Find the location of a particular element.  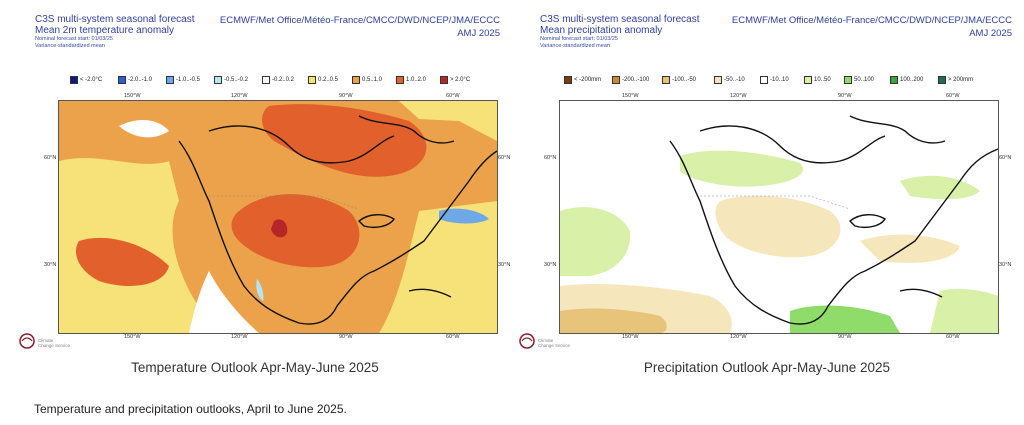

legend-item: 0.5..1.0 is located at coordinates (367, 80).